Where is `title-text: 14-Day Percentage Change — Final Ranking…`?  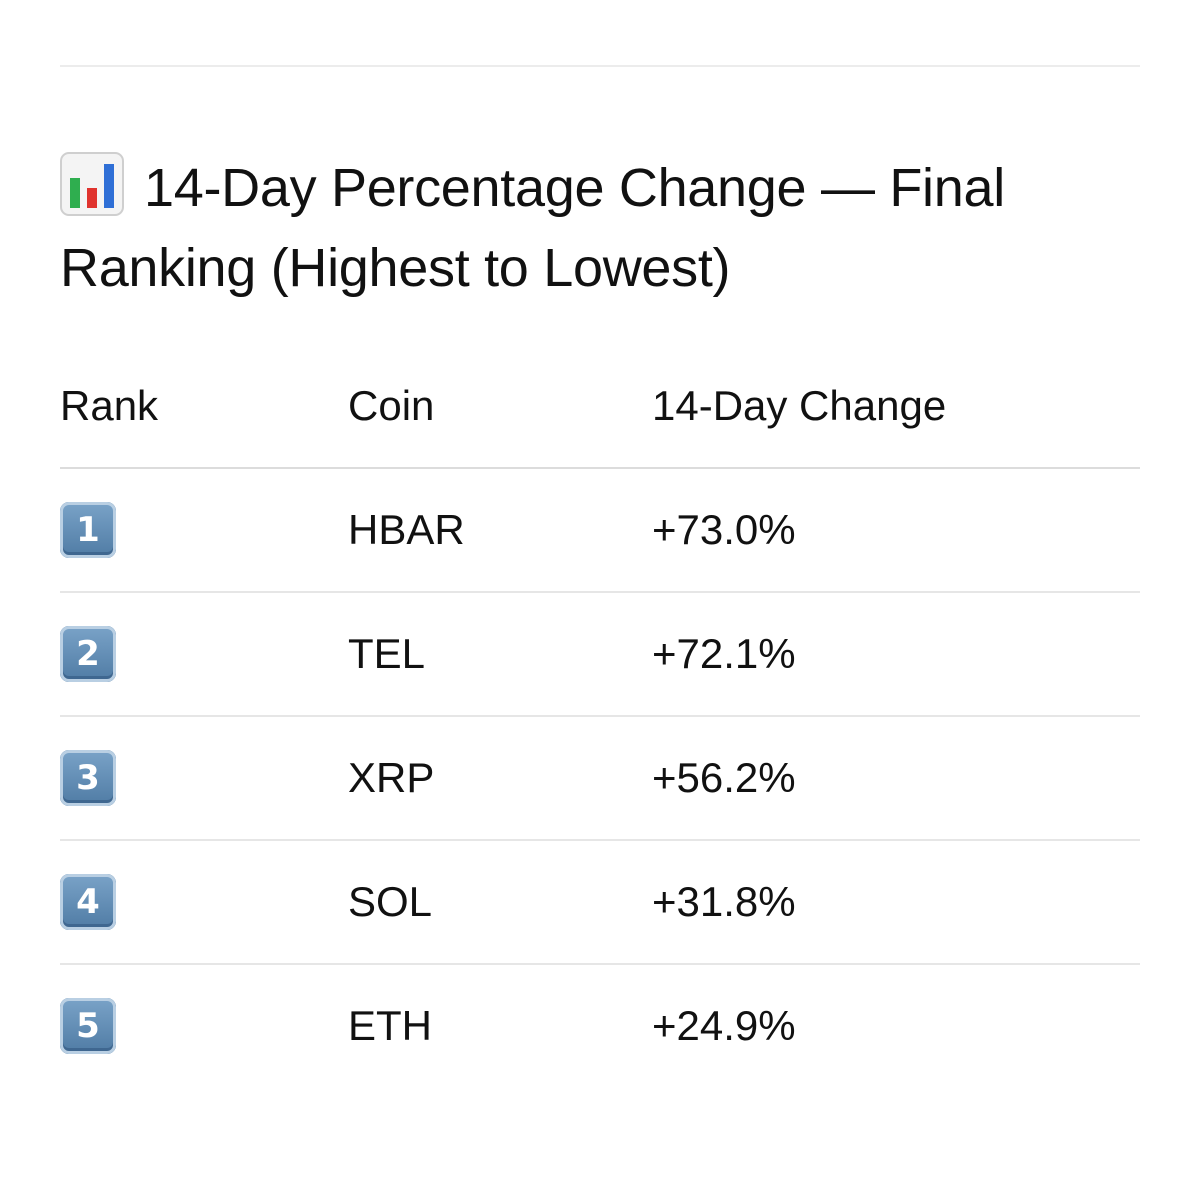 title-text: 14-Day Percentage Change — Final Ranking… is located at coordinates (532, 228).